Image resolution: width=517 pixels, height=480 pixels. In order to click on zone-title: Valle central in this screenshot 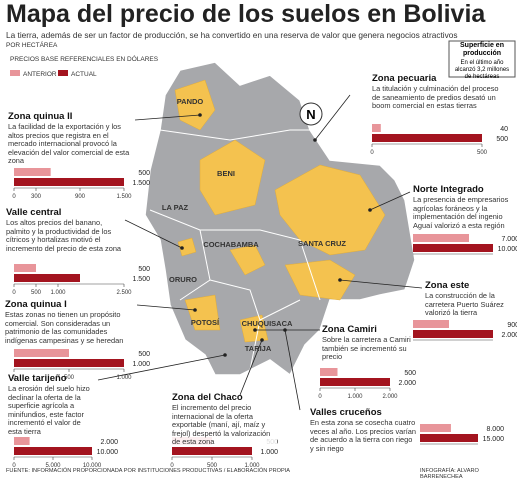, I will do `click(34, 212)`.